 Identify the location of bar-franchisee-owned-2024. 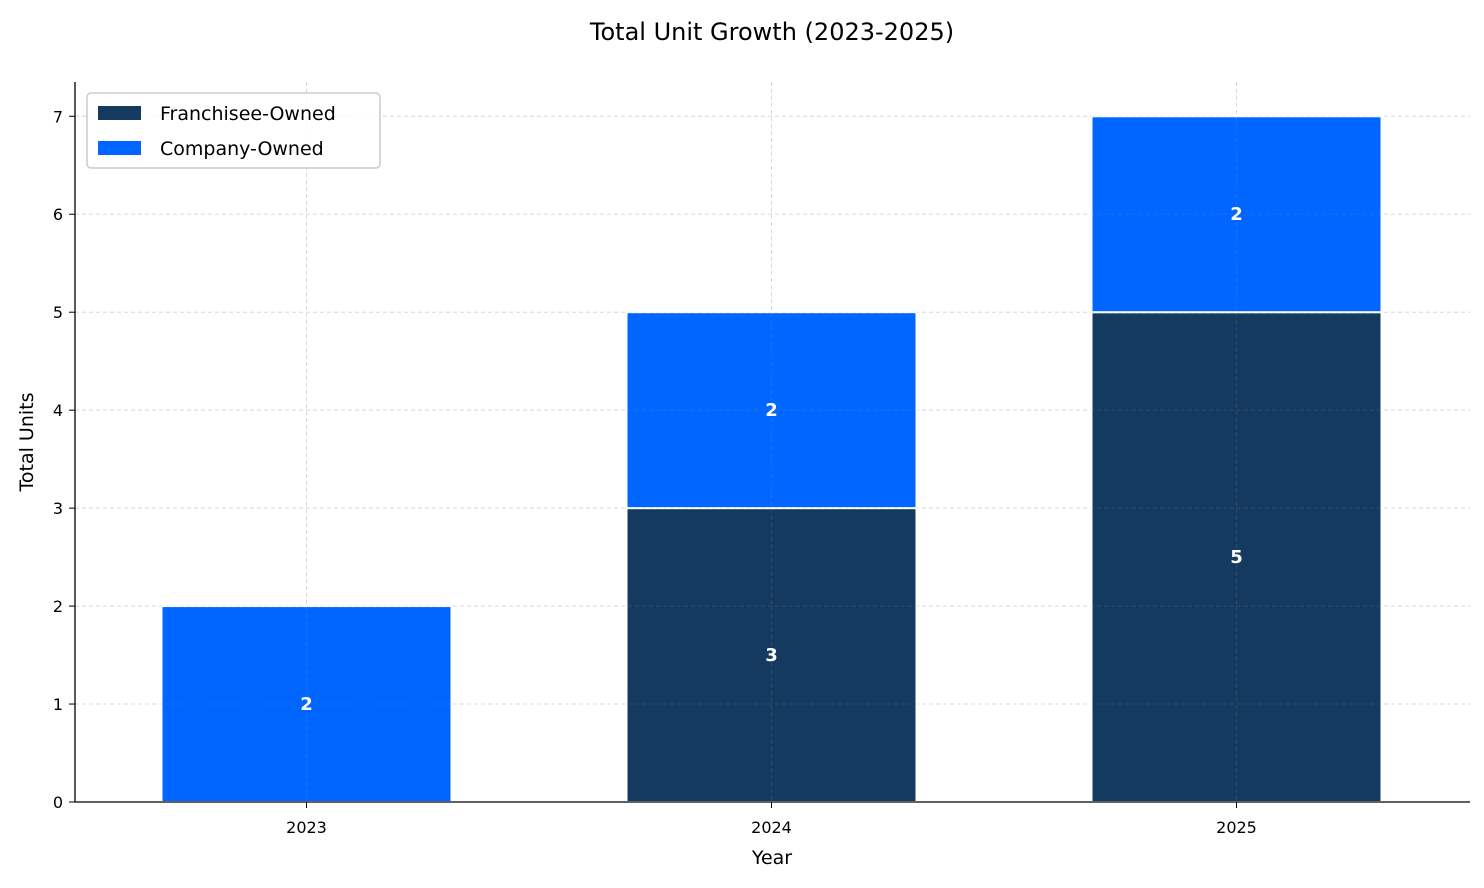
(771, 655).